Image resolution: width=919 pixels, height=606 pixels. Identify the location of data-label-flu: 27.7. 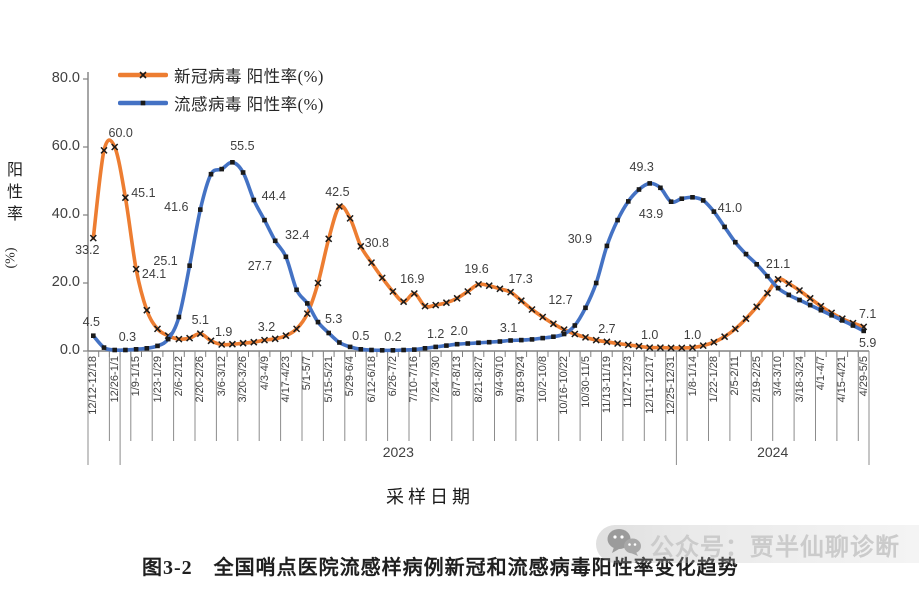
(260, 265).